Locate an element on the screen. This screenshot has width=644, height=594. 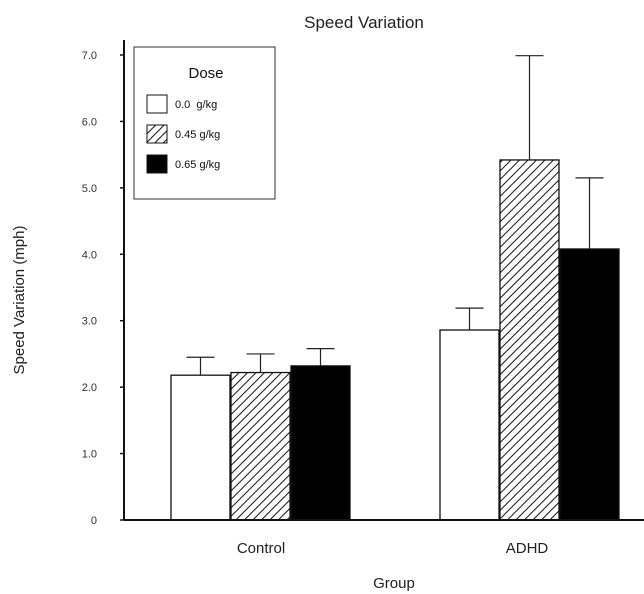
y-tick-label: 4.0 is located at coordinates (89, 255).